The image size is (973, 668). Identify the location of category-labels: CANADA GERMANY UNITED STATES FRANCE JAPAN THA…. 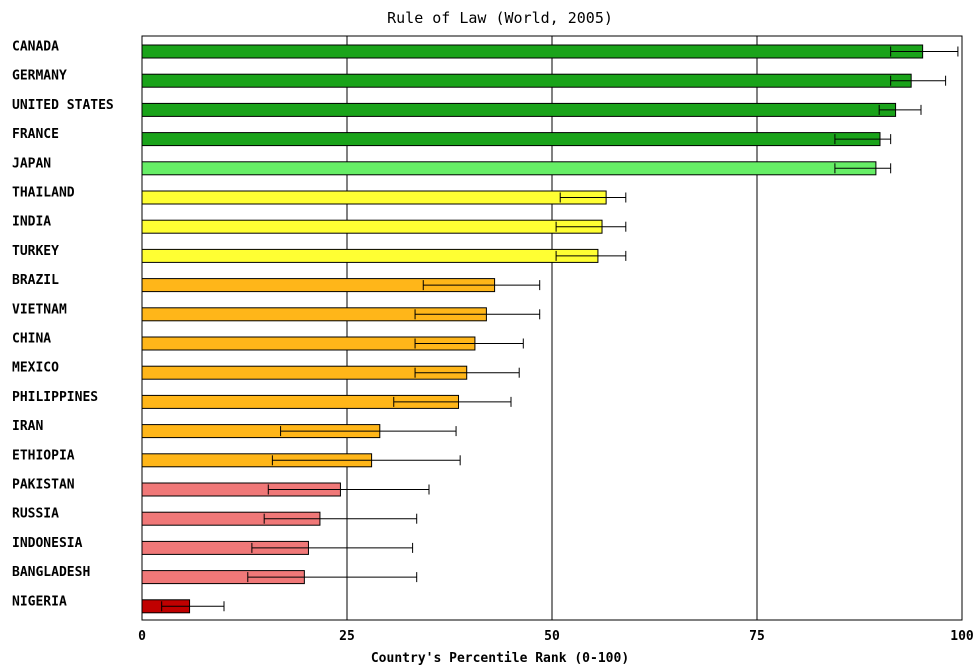
(63, 325).